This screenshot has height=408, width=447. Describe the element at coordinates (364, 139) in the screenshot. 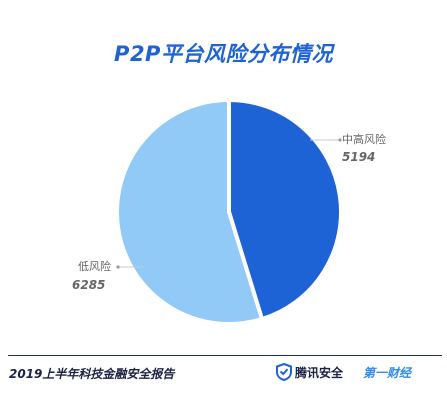

I see `slice-label: 中高风险` at that location.